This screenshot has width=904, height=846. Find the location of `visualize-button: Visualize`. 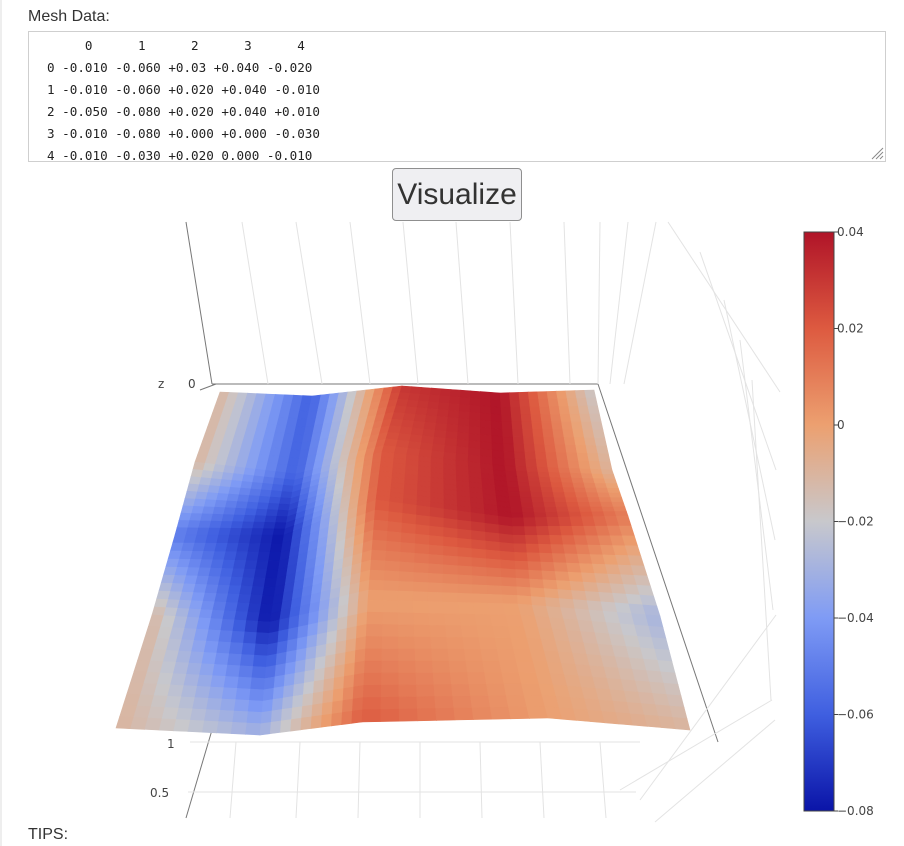

visualize-button: Visualize is located at coordinates (457, 194).